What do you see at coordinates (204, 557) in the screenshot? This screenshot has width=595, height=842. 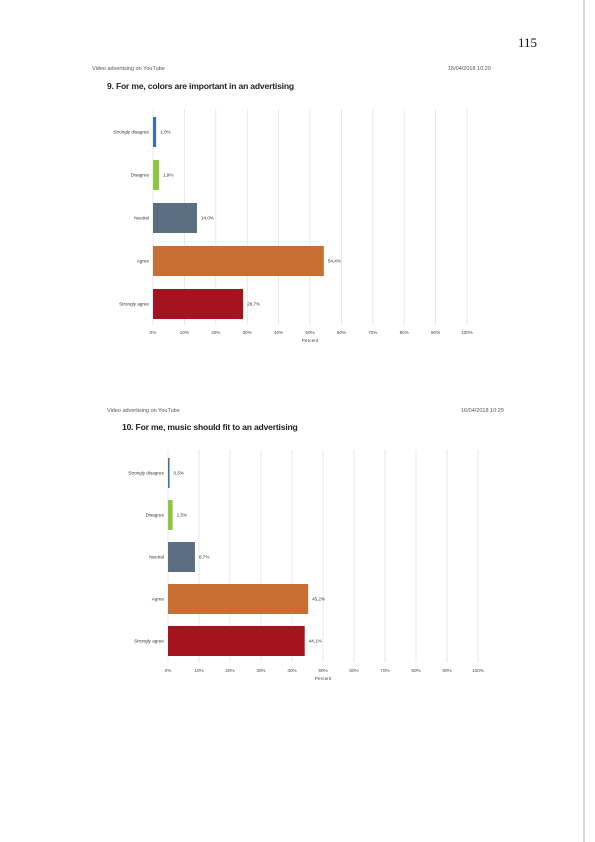 I see `value-label: 8,7%` at bounding box center [204, 557].